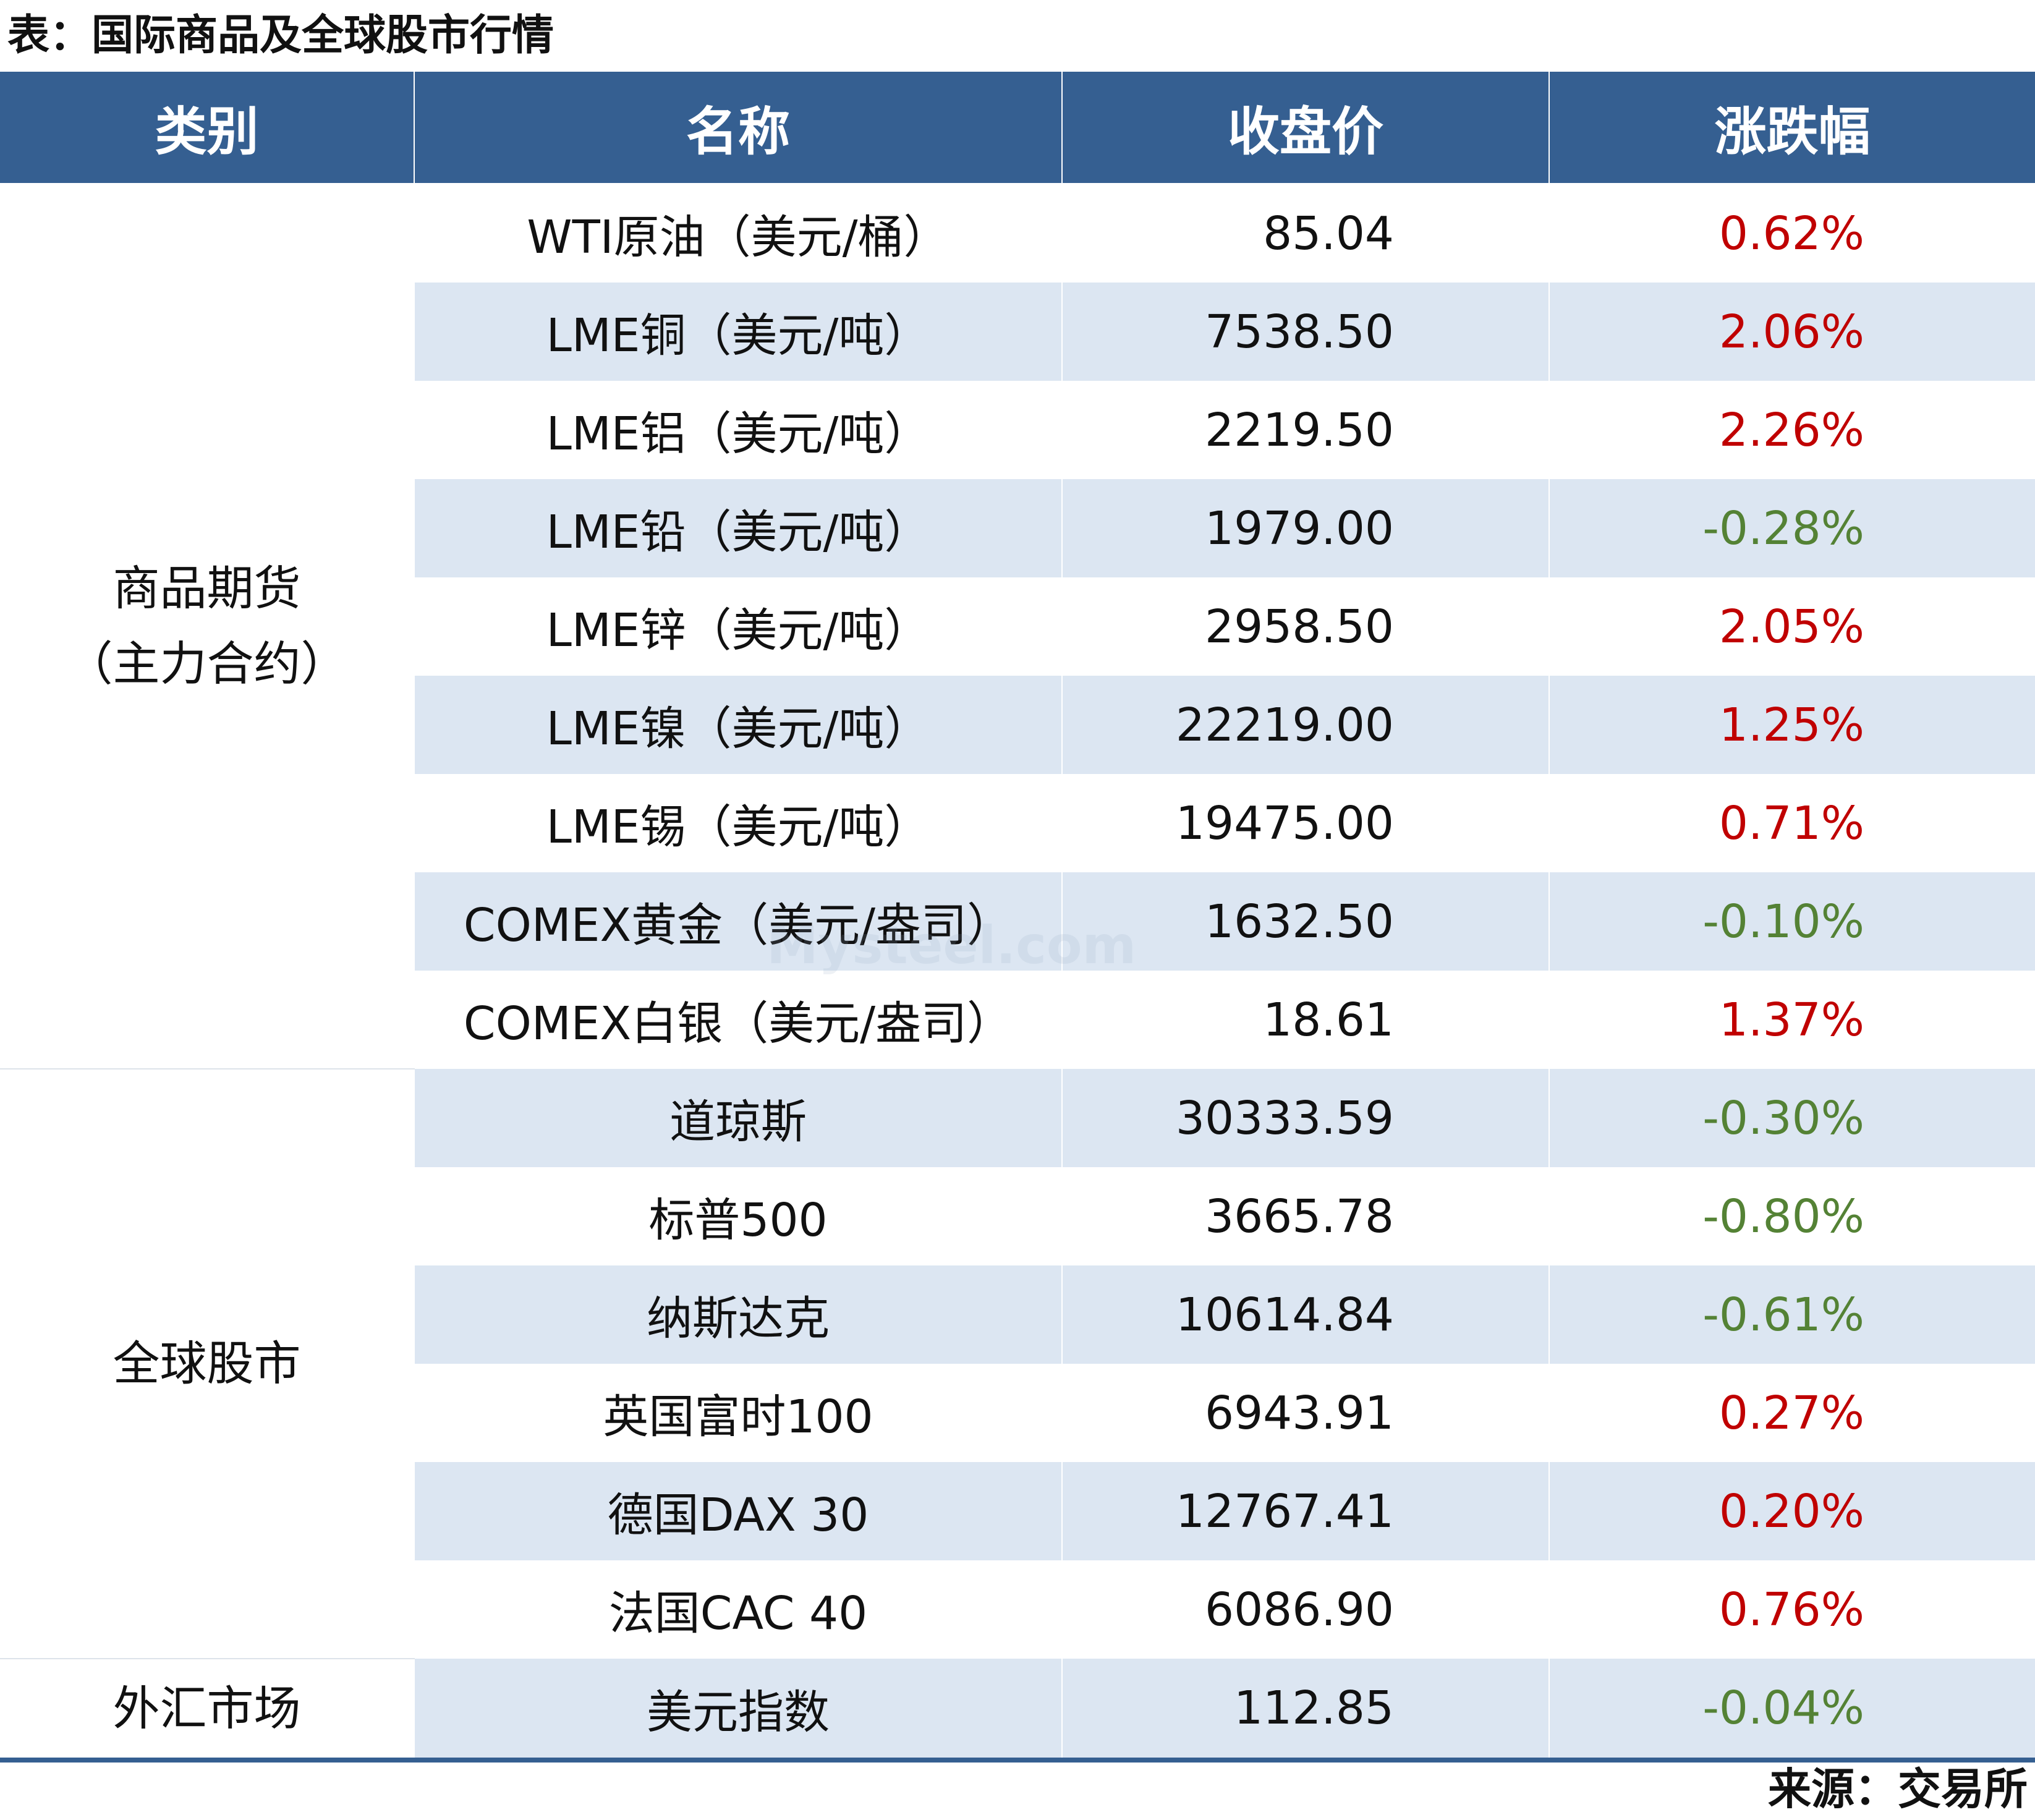 The image size is (2035, 1820). What do you see at coordinates (1792, 1315) in the screenshot?
I see `row-change-pct: -0.61%` at bounding box center [1792, 1315].